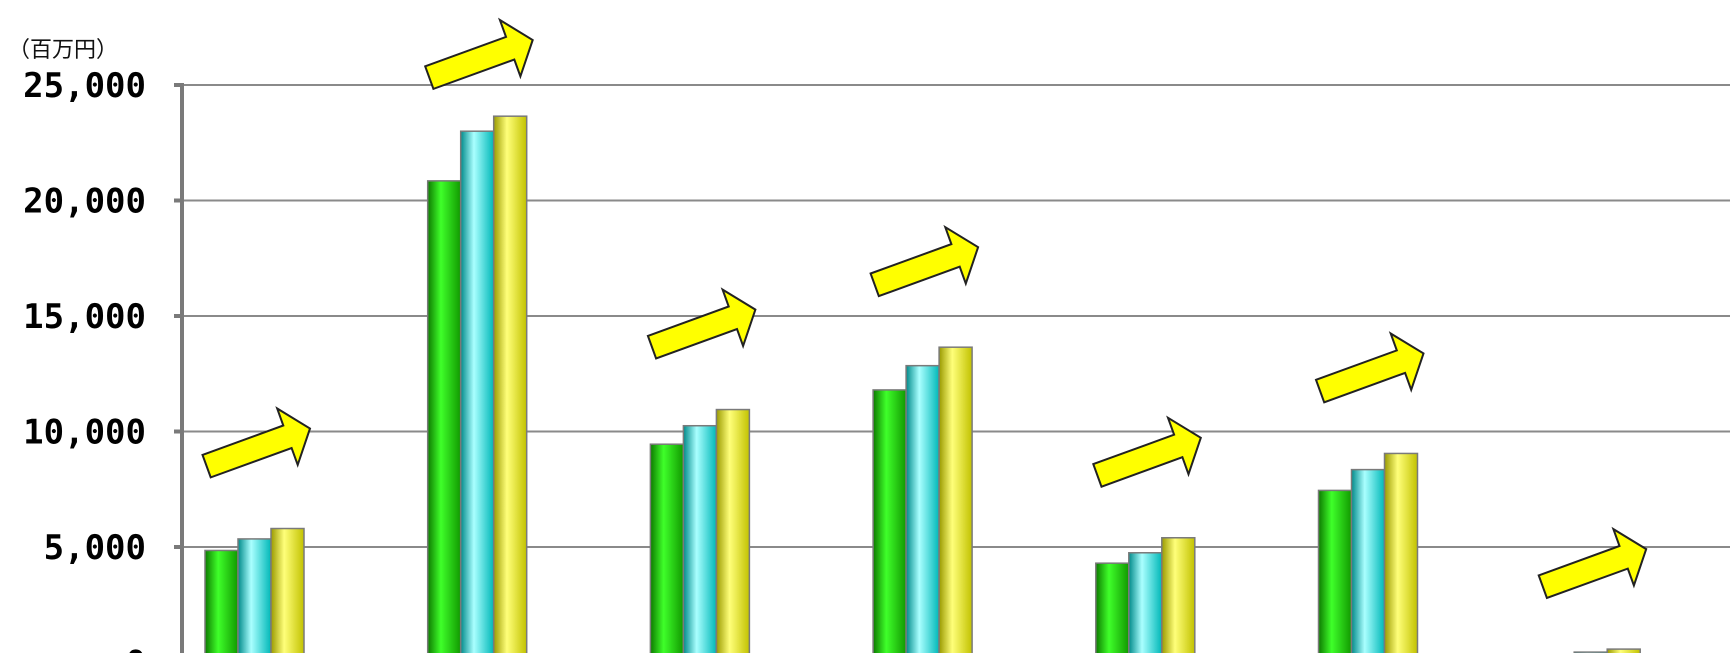 This screenshot has height=653, width=1730. I want to click on y-tick-label: 20,000, so click(84, 202).